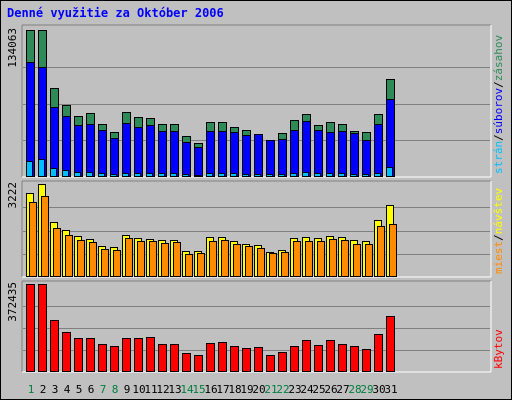 This screenshot has width=512, height=400. Describe the element at coordinates (258, 389) in the screenshot. I see `x-tick-label: 20` at that location.